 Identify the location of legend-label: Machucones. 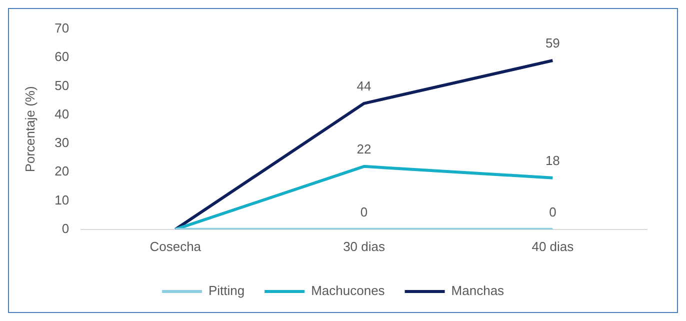
(348, 290).